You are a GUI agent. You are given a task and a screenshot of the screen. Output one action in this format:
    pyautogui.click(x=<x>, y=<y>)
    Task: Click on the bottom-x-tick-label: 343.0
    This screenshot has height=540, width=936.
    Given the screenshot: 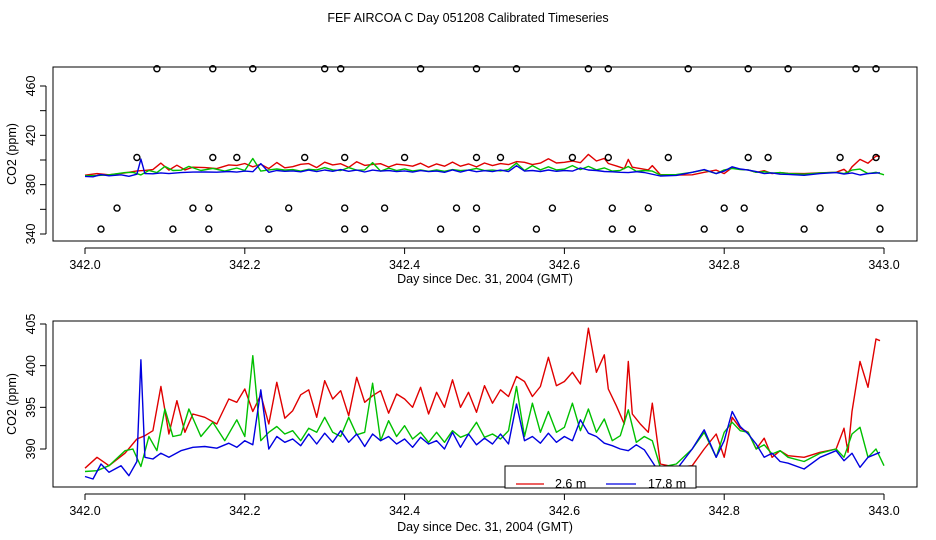 What is the action you would take?
    pyautogui.click(x=883, y=511)
    